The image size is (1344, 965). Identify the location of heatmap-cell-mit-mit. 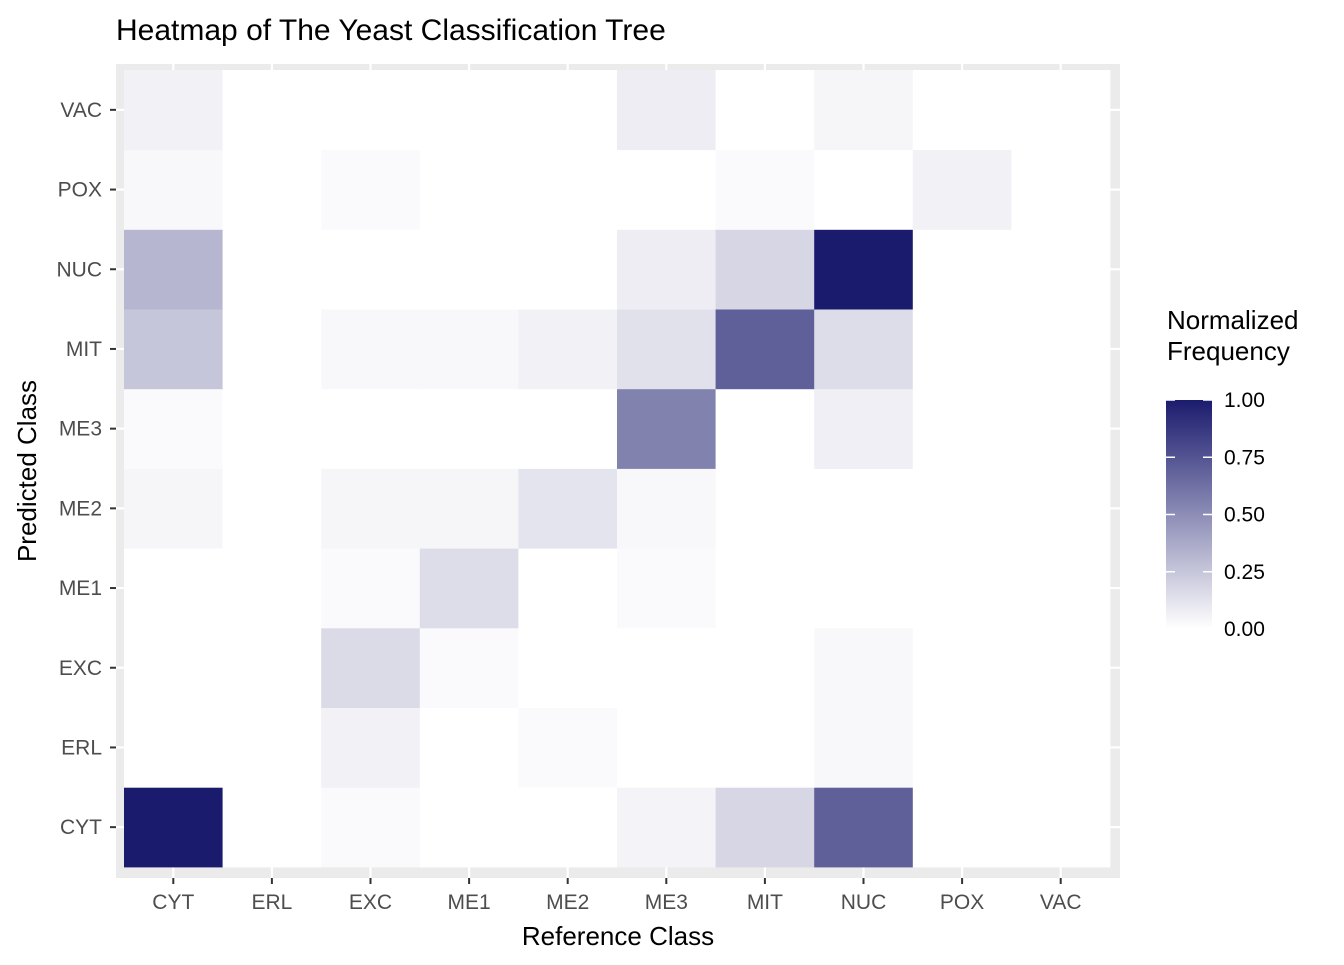
(765, 349).